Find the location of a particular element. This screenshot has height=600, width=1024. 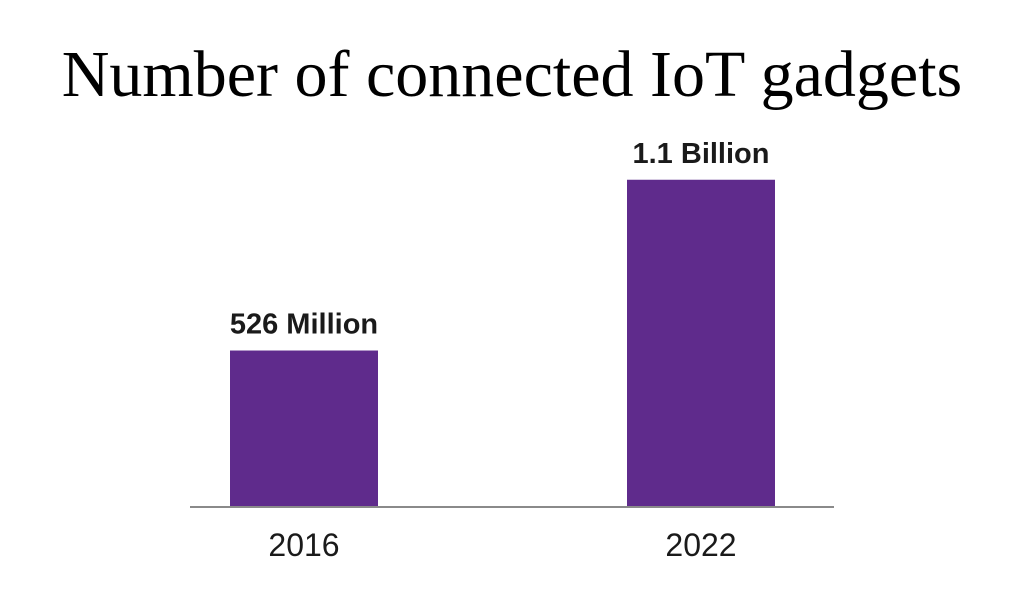

ticks-group: 2016 2022 is located at coordinates (502, 545).